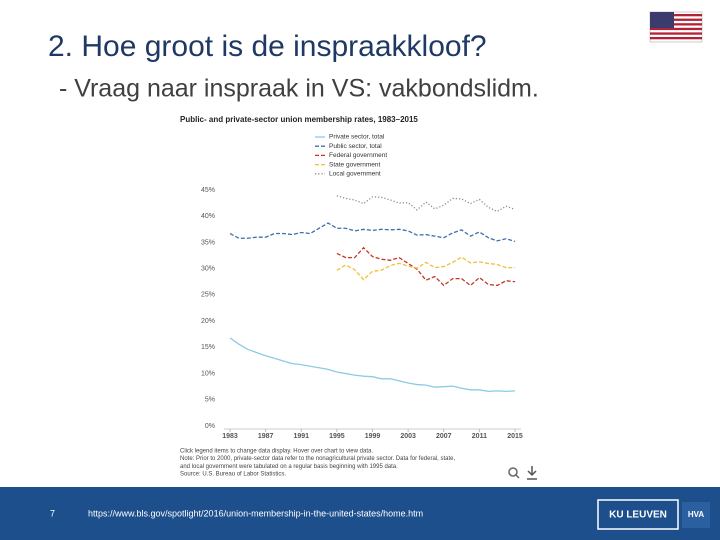  I want to click on flag-icon, so click(676, 27).